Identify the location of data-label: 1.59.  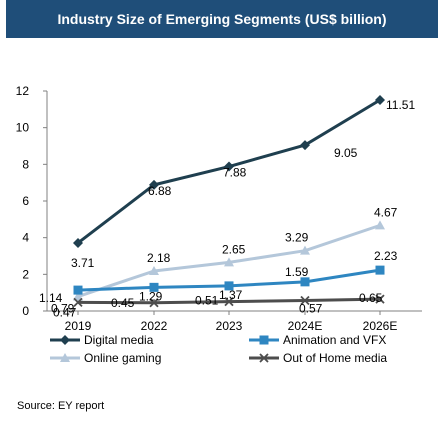
(297, 272).